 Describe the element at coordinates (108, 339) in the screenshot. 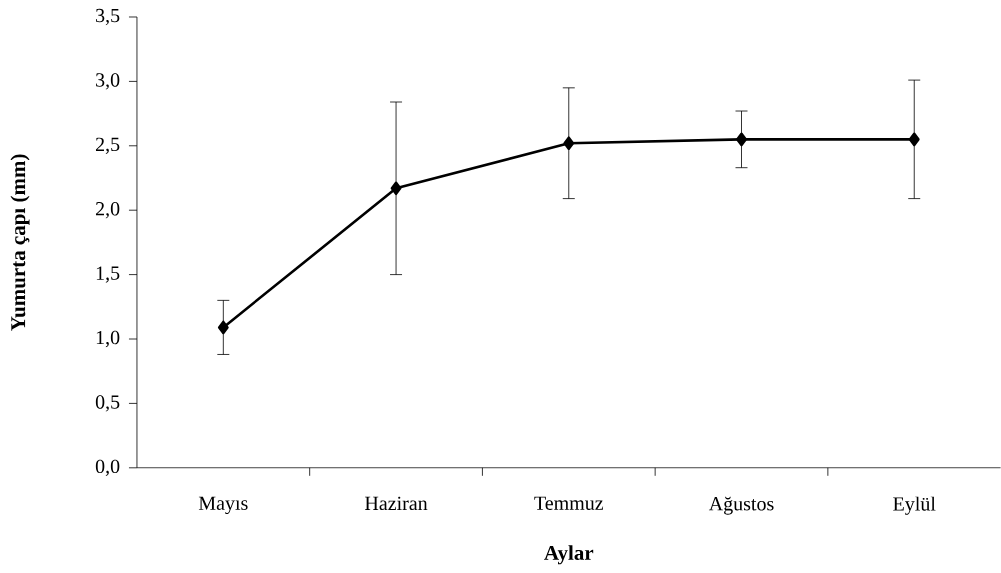

I see `y-tick-label: 1,0` at that location.